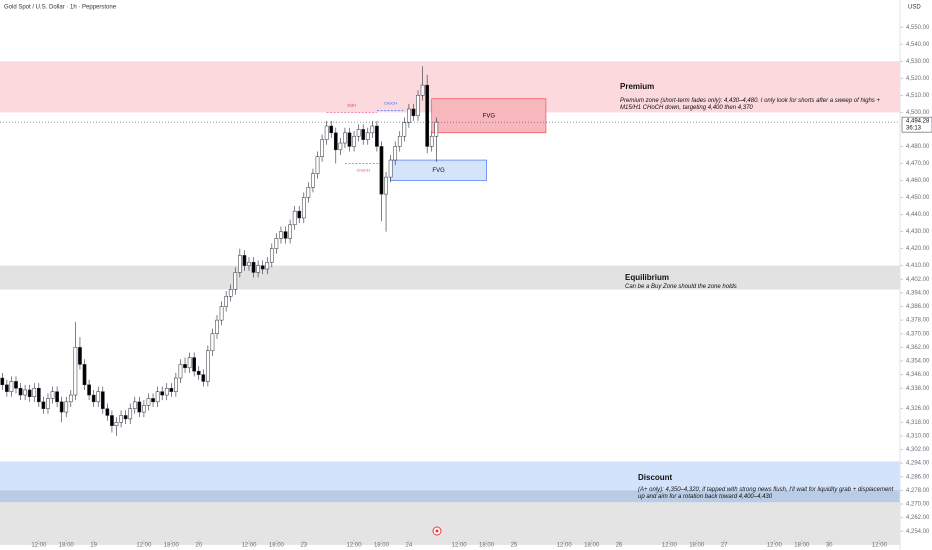 The height and width of the screenshot is (550, 932). What do you see at coordinates (918, 409) in the screenshot?
I see `y-tick-label: 4,326.00` at bounding box center [918, 409].